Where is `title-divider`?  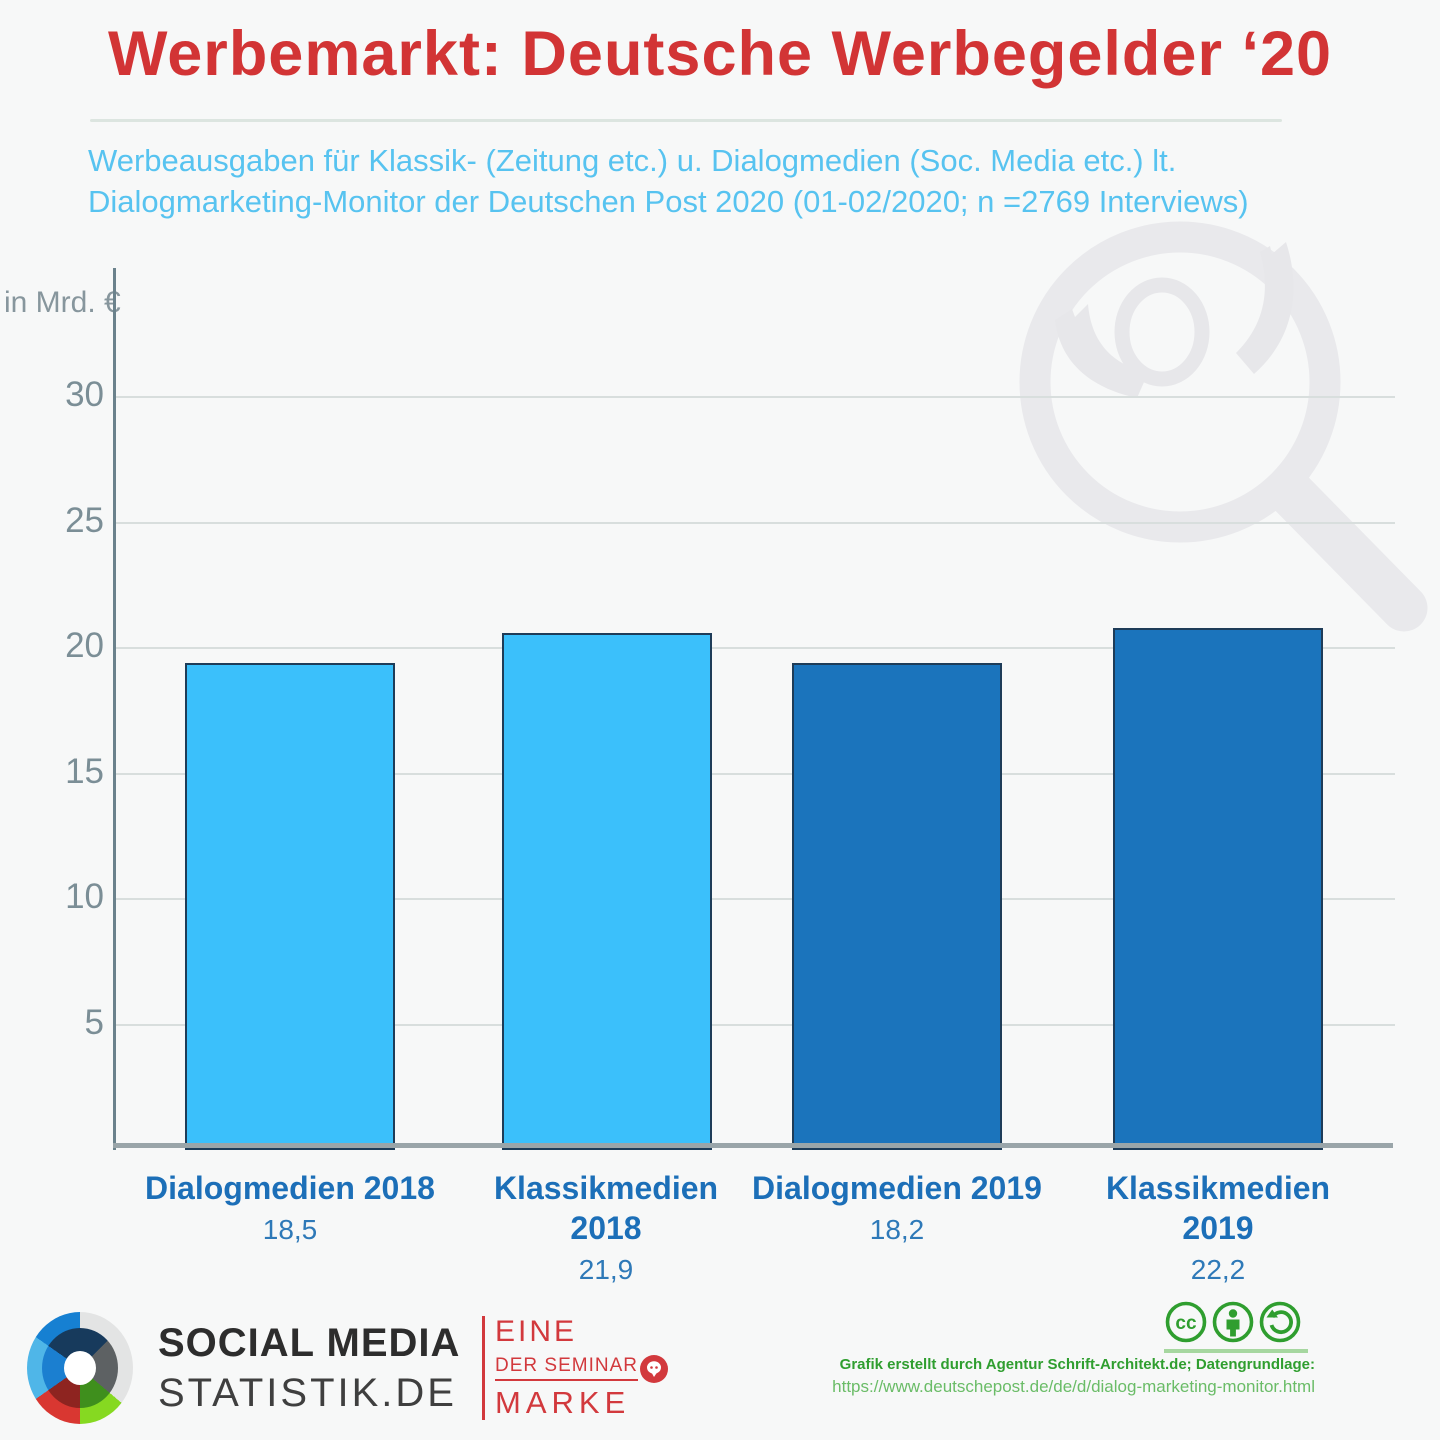 title-divider is located at coordinates (686, 120).